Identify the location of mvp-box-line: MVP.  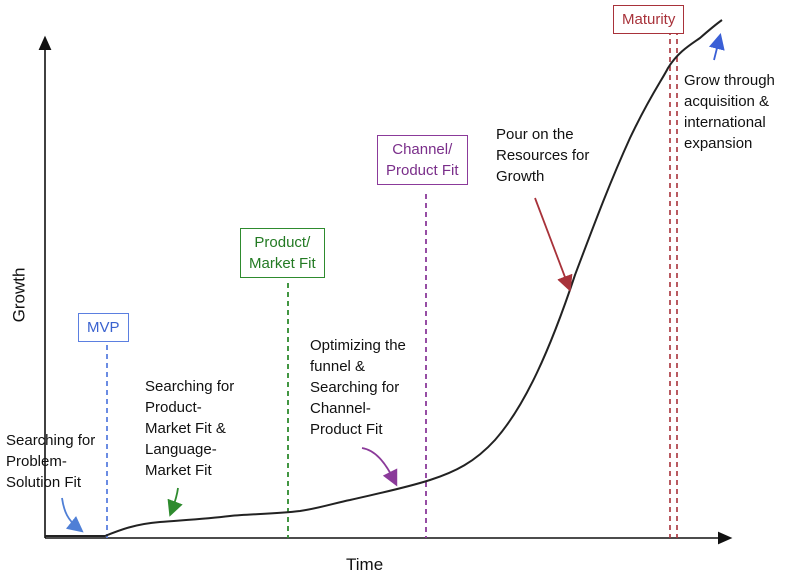
(103, 327).